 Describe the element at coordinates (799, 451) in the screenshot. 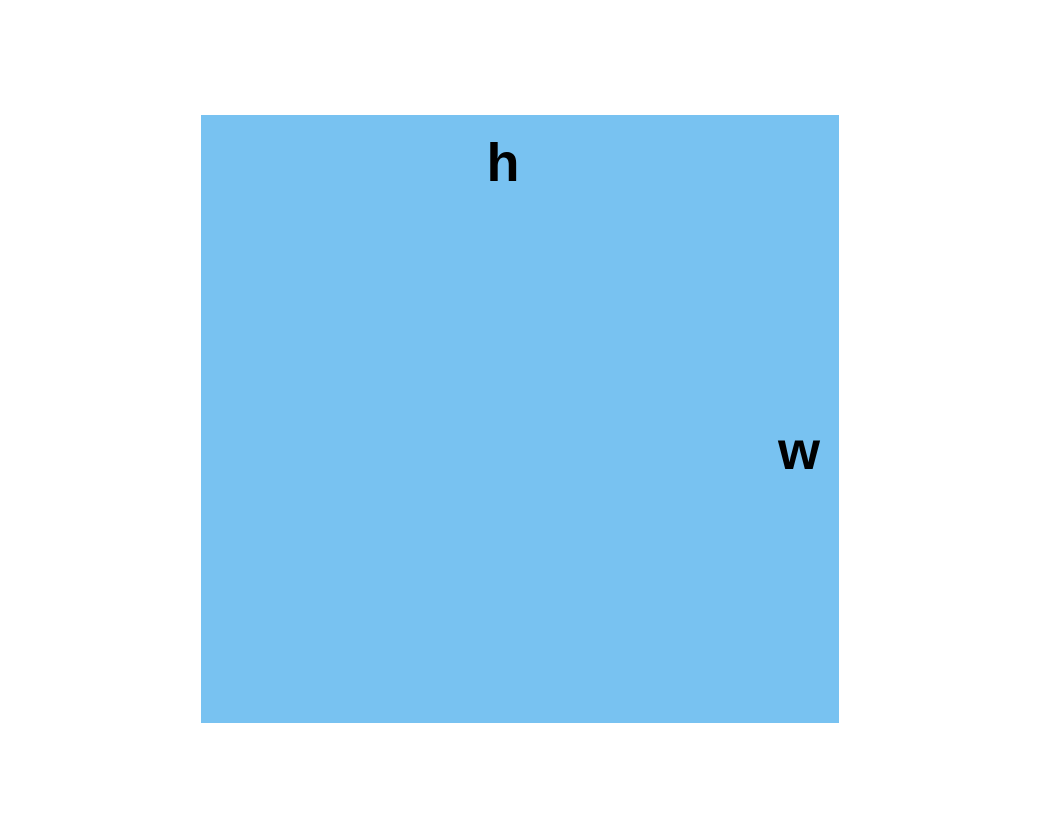

I see `right-edge-label: w` at that location.